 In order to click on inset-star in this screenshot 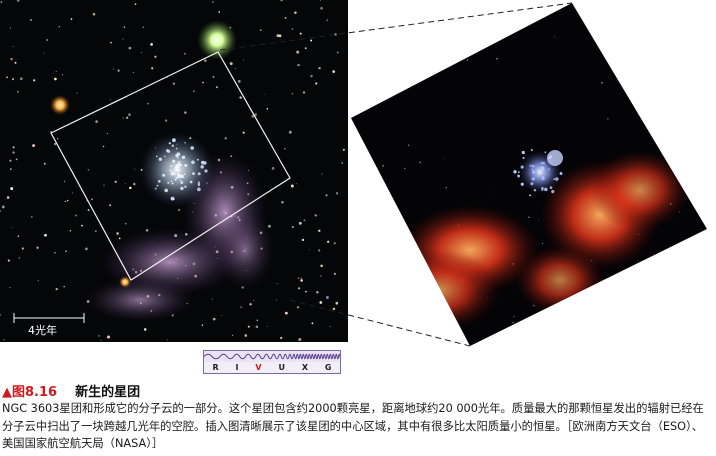, I will do `click(531, 150)`.